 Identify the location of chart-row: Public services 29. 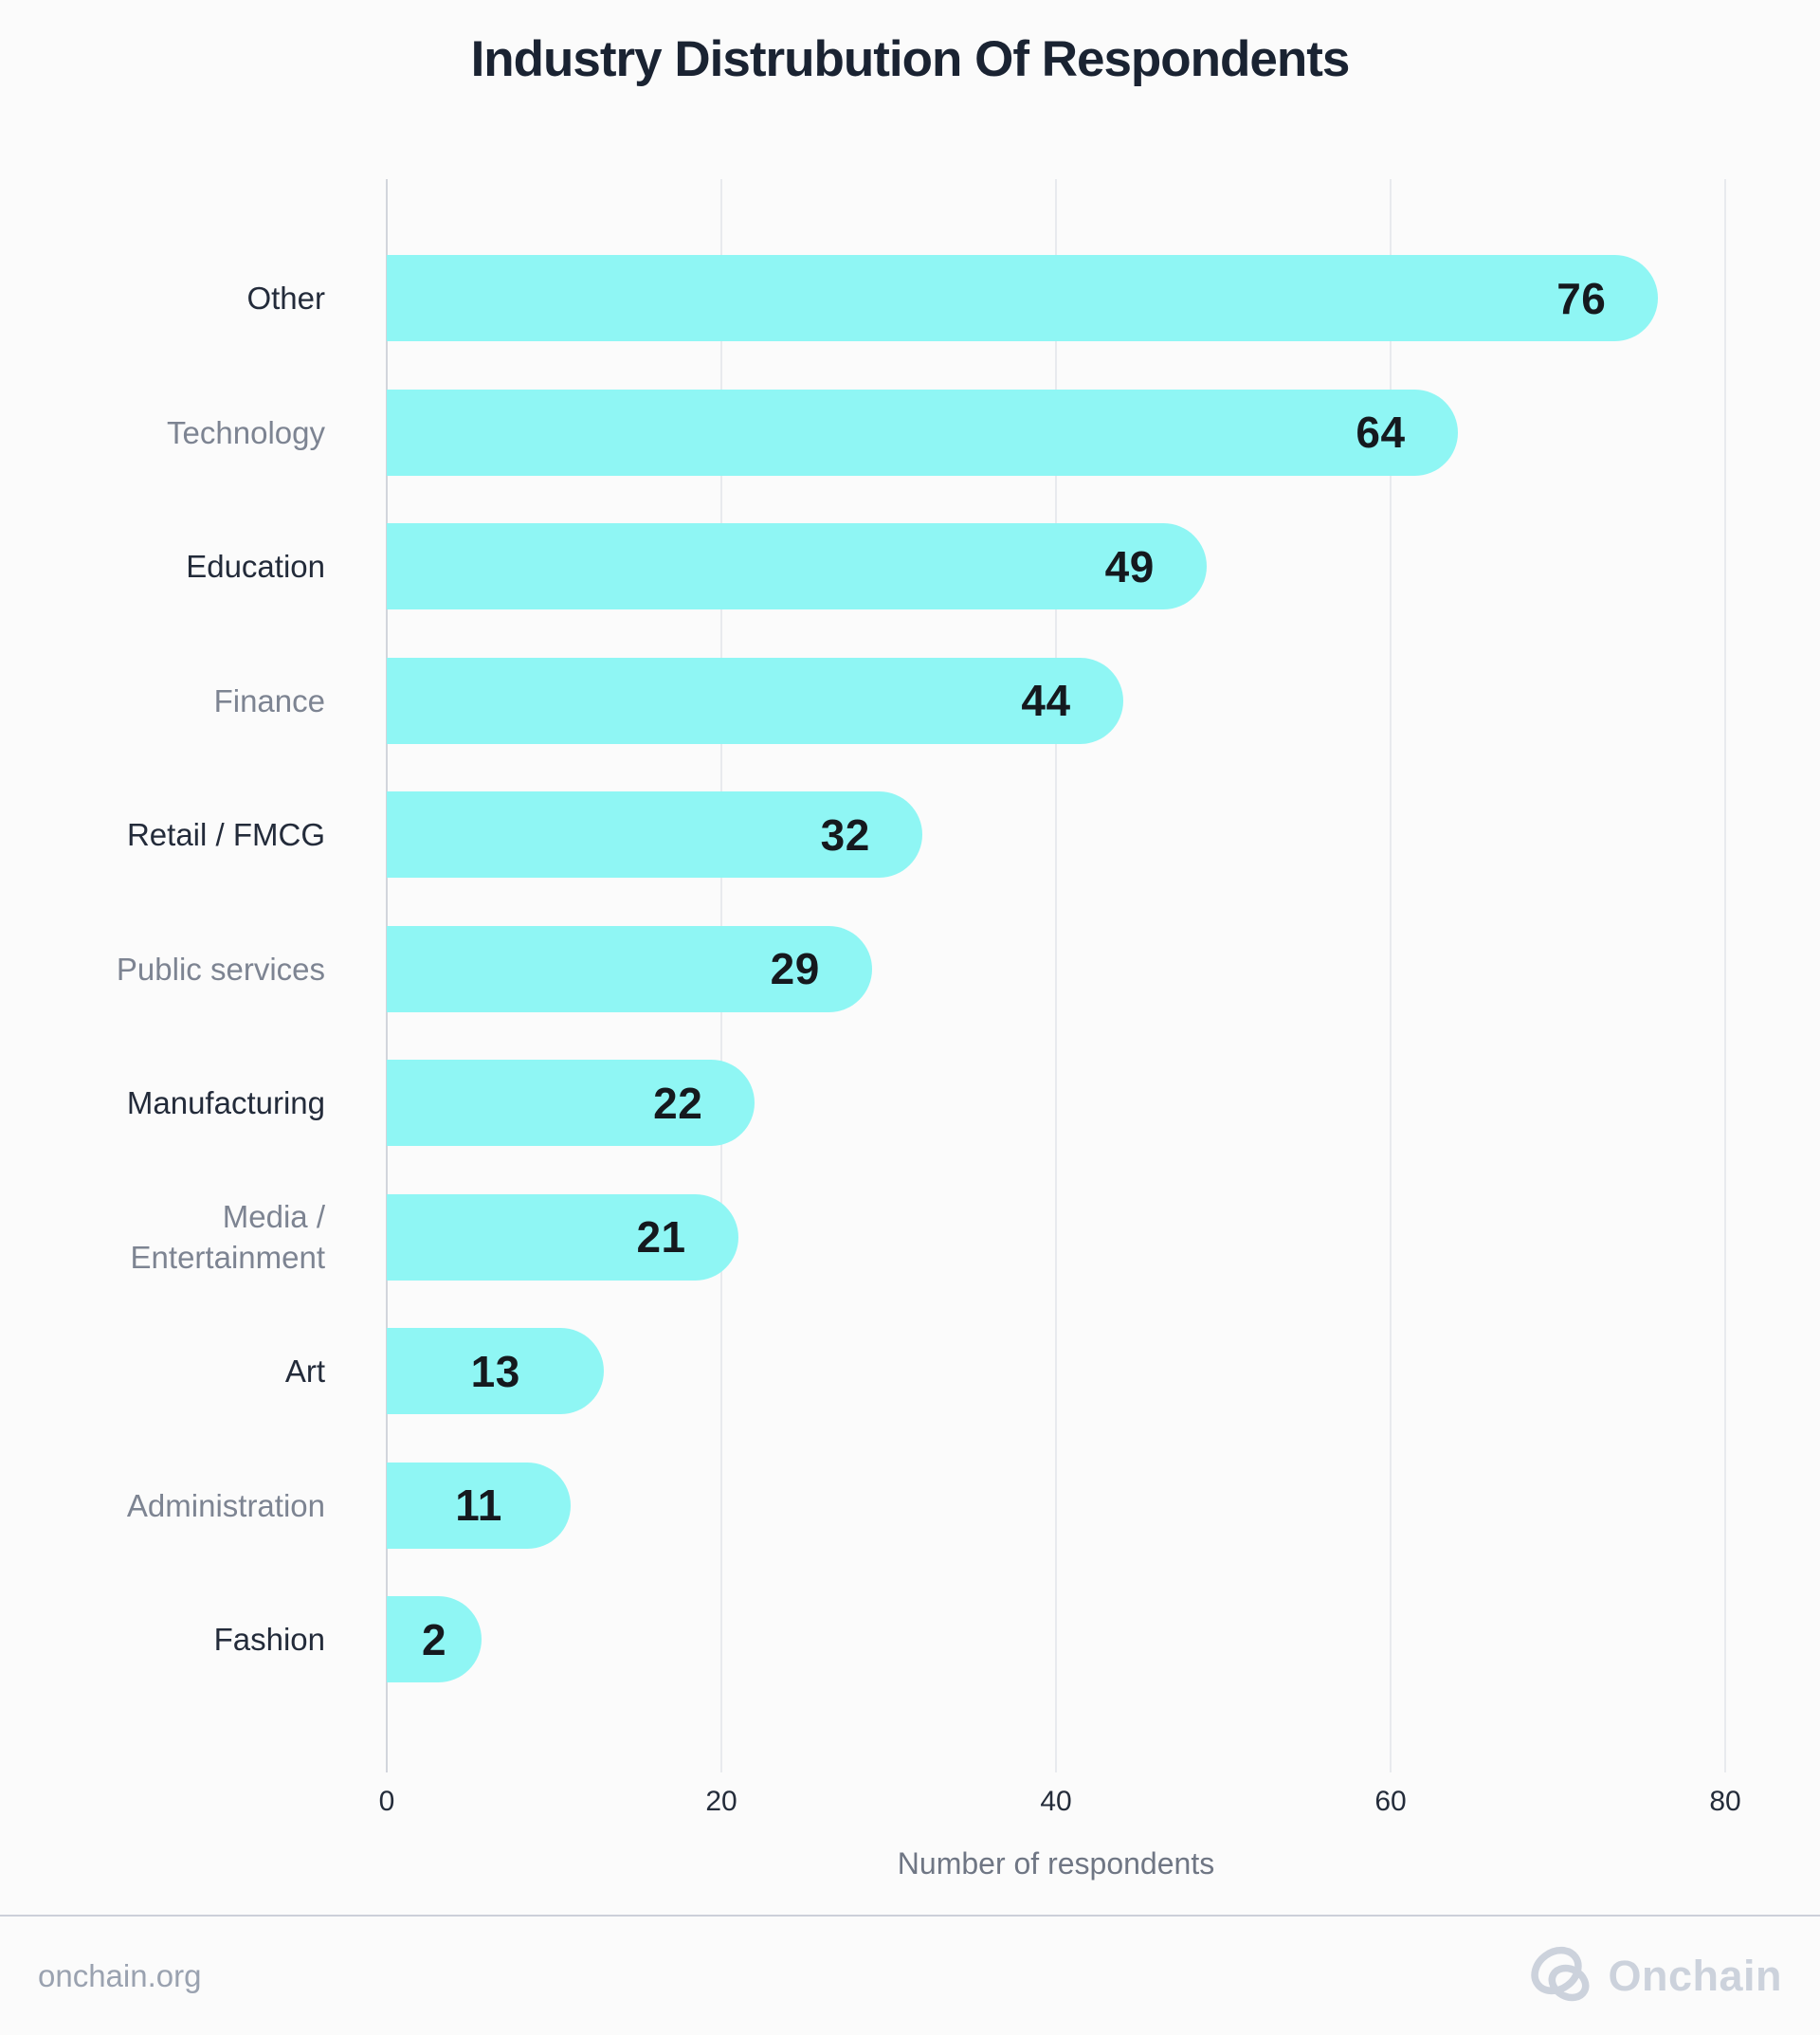
(910, 968).